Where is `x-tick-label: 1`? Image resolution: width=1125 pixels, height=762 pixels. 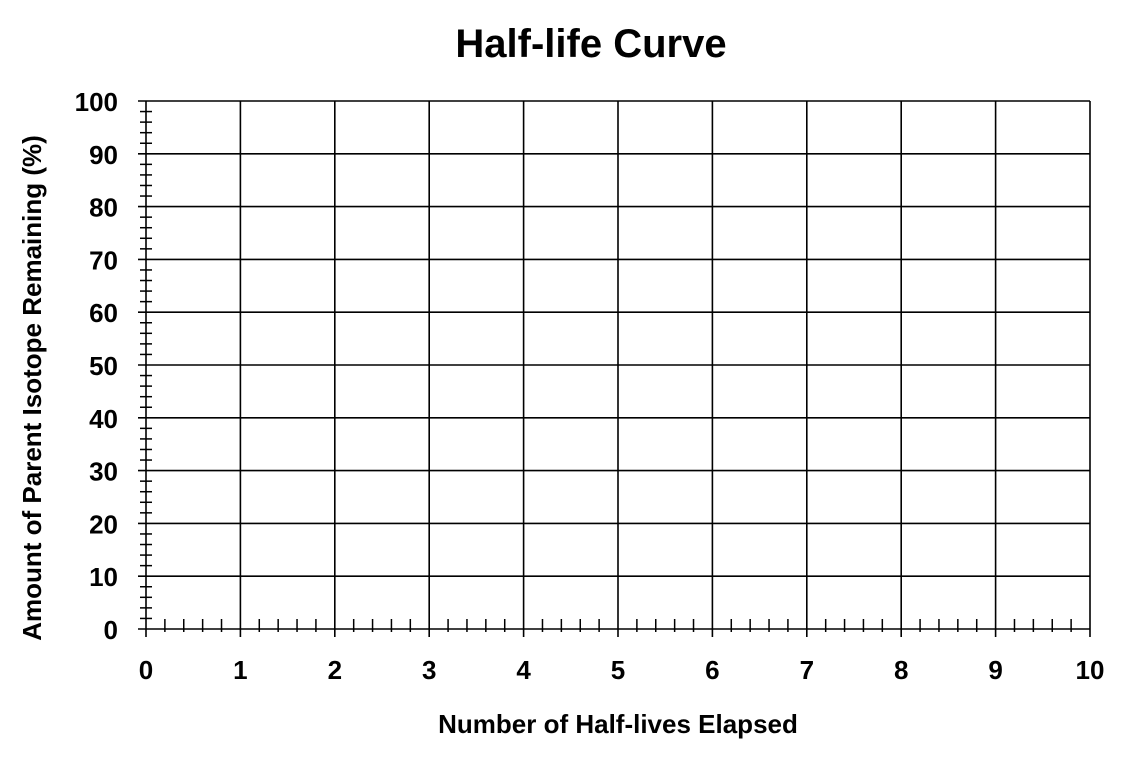
x-tick-label: 1 is located at coordinates (240, 670).